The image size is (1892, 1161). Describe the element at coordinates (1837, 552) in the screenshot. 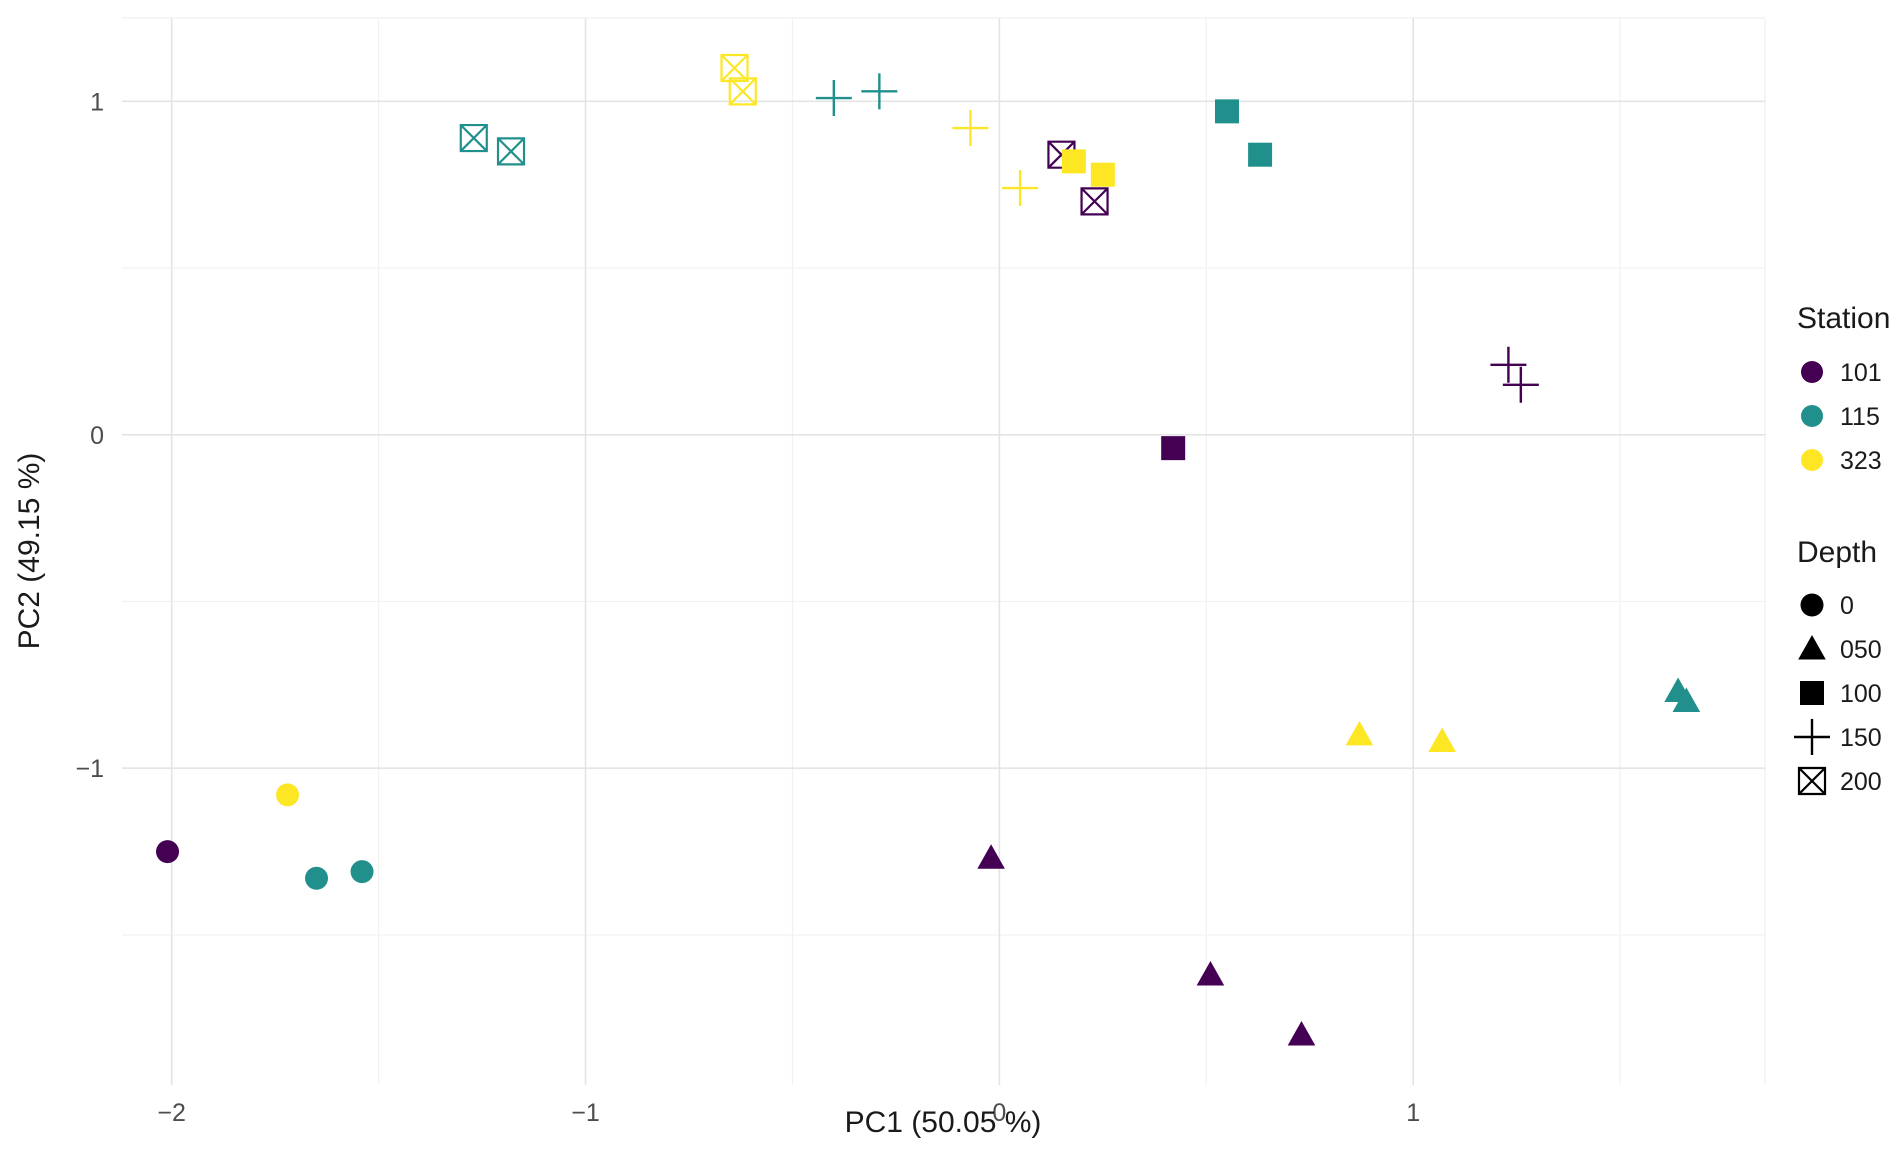

I see `legend-depth-title: Depth` at that location.